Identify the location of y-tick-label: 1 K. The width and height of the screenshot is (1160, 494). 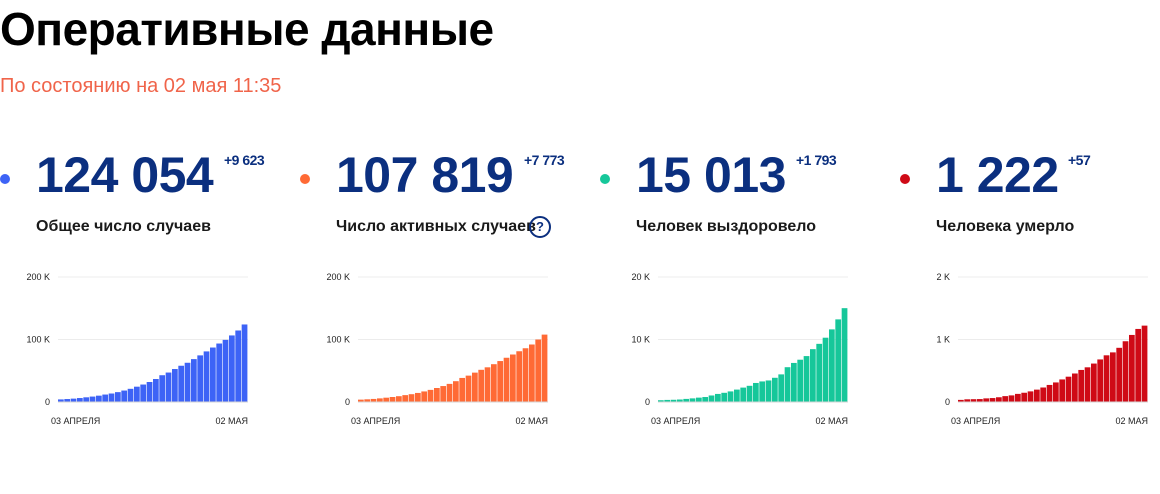
(943, 340).